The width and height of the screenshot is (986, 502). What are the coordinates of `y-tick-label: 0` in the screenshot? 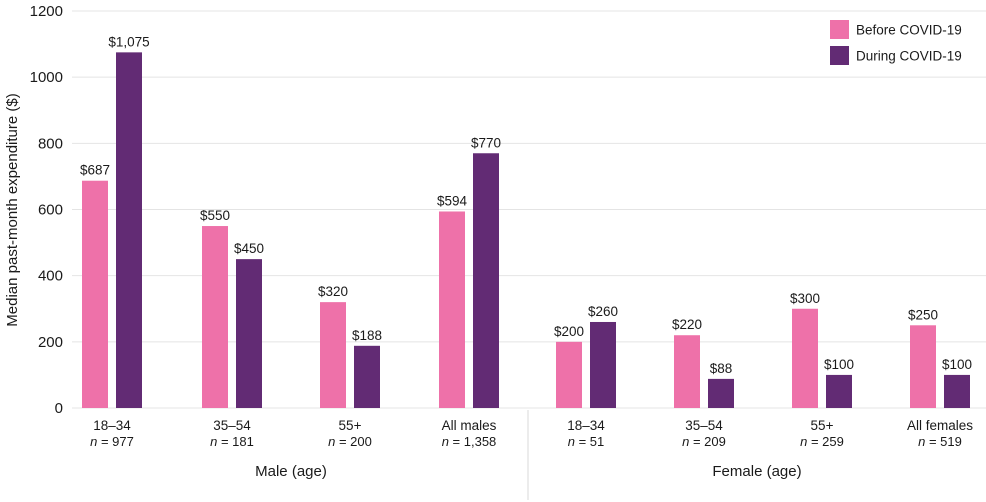 It's located at (59, 408).